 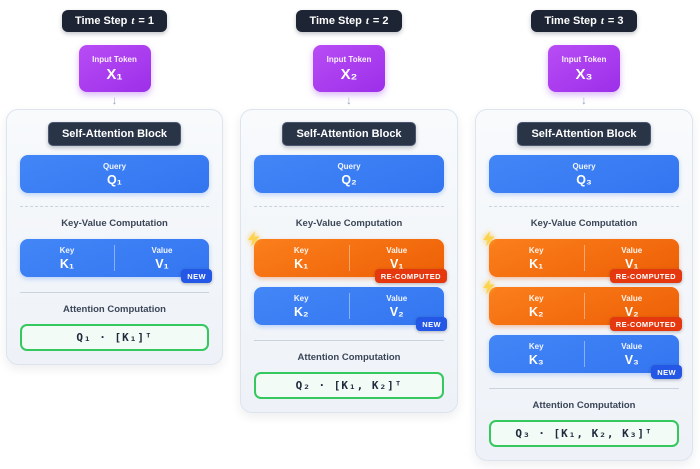 I want to click on query-box: Query Q₁, so click(x=114, y=174).